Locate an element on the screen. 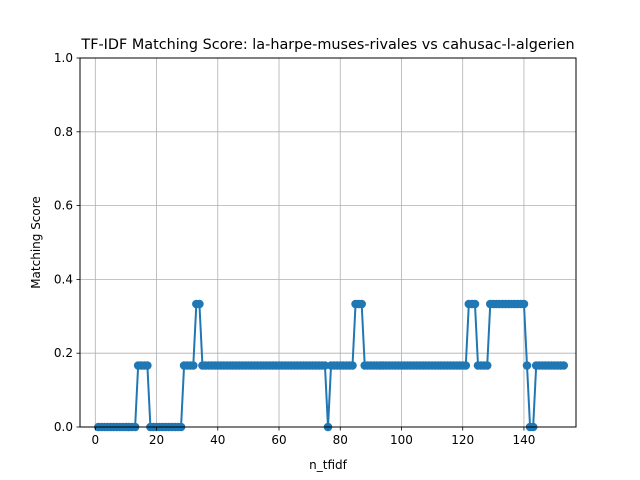 This screenshot has height=480, width=640. y-tick-label: 0.0 is located at coordinates (63, 427).